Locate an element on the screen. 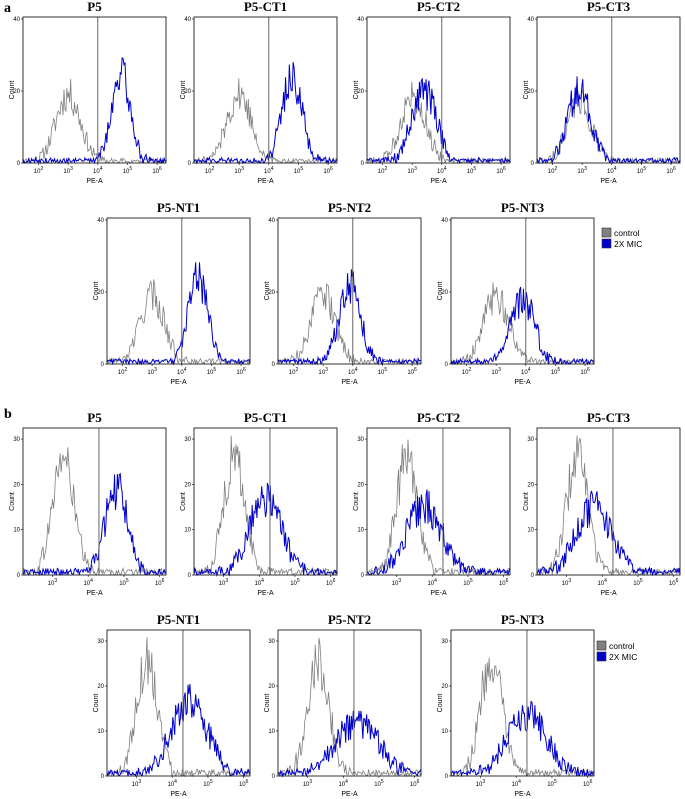  plot-title: P5-CT1 is located at coordinates (265, 7).